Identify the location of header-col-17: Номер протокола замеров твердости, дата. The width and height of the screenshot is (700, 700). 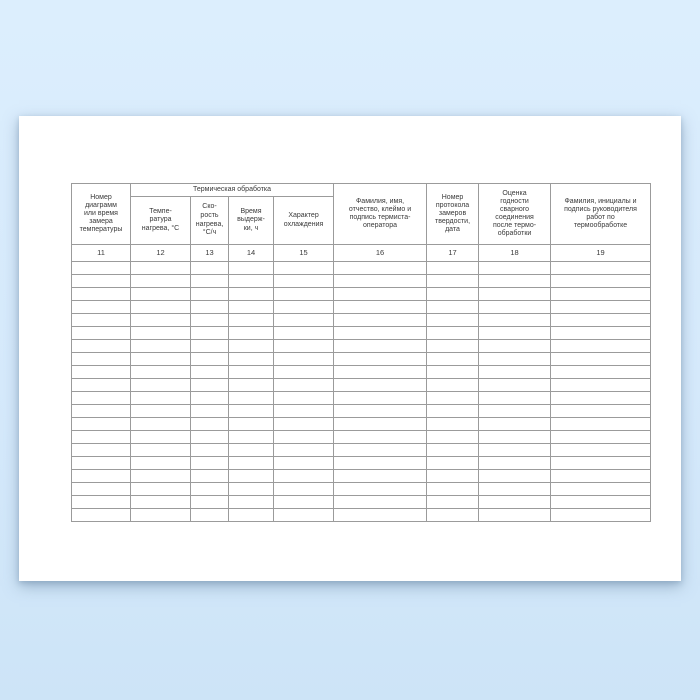
(453, 214).